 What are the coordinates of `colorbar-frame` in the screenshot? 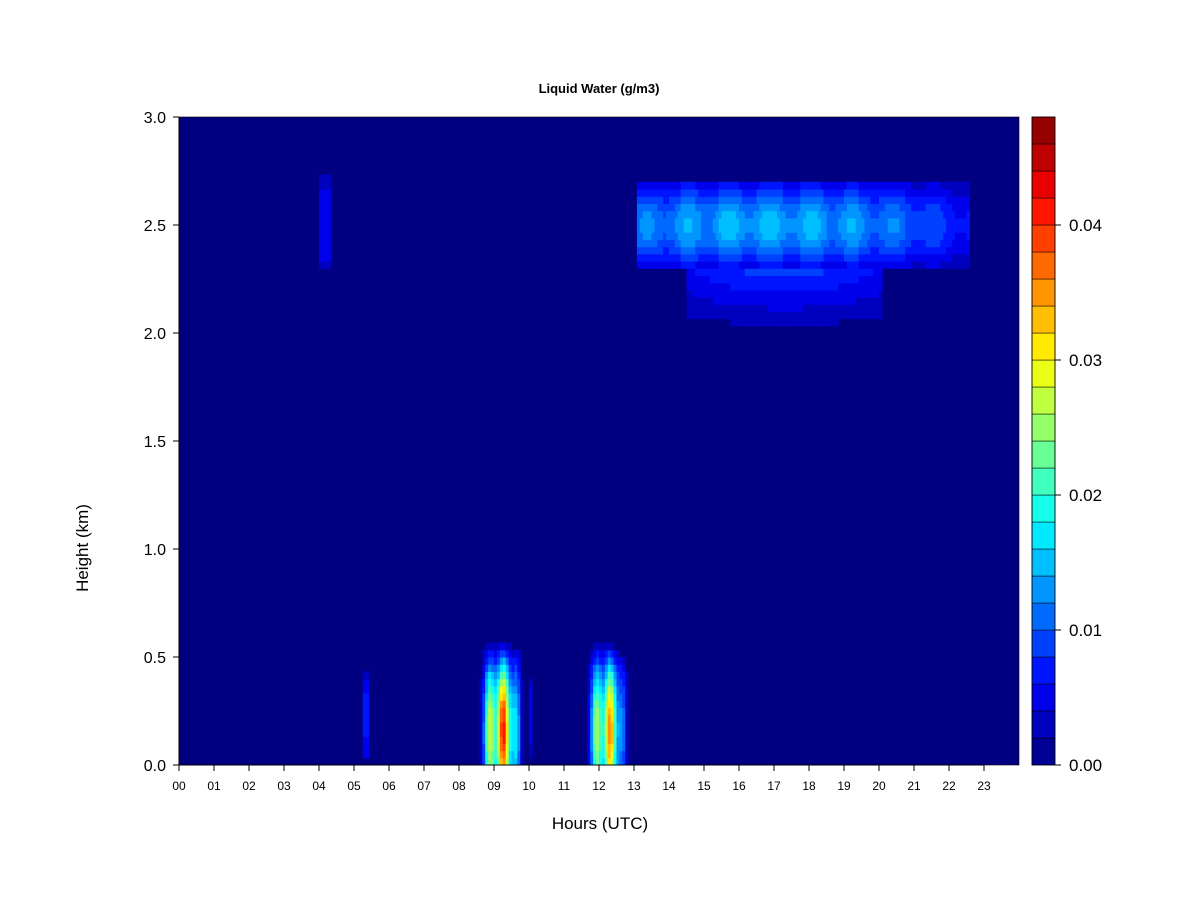 It's located at (1043, 441).